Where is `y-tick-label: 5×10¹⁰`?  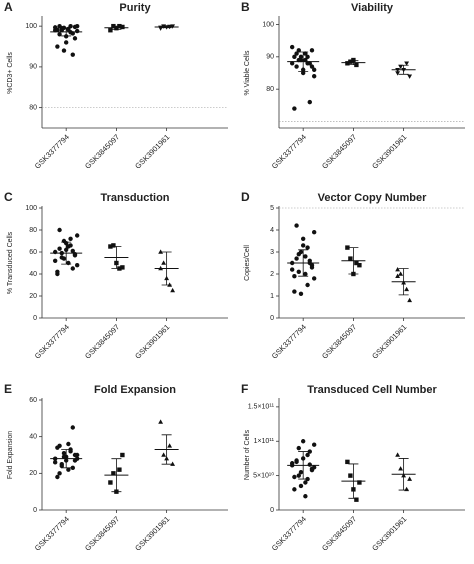 y-tick-label: 5×10¹⁰ is located at coordinates (263, 475).